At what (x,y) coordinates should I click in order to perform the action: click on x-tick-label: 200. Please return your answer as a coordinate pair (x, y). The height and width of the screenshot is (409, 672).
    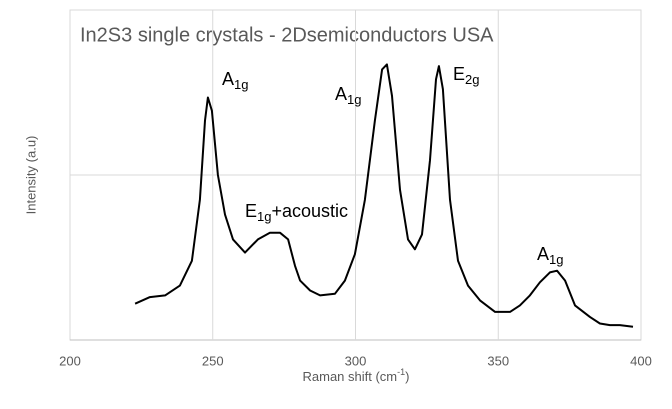
    Looking at the image, I should click on (70, 360).